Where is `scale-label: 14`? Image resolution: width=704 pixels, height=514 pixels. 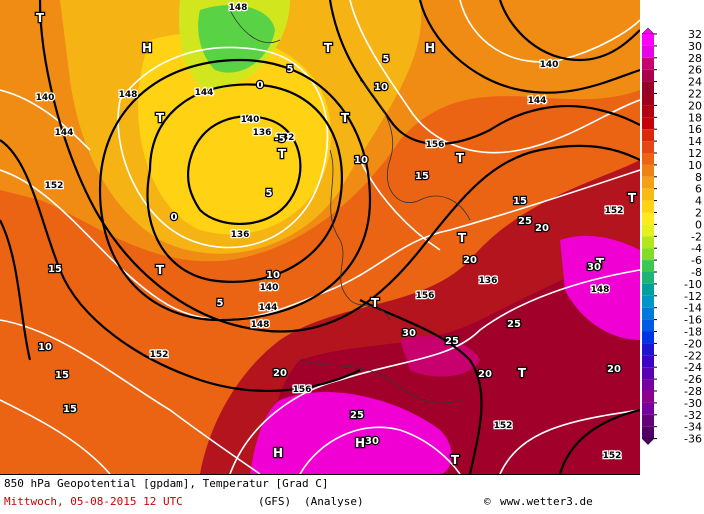
scale-label: 14 is located at coordinates (695, 141).